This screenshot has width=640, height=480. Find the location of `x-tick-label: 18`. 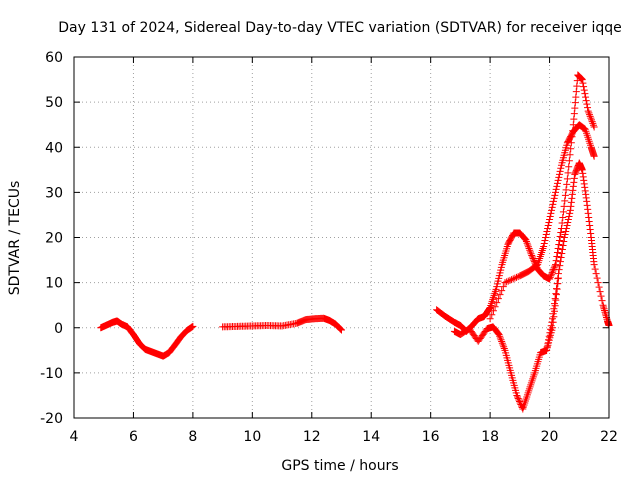

x-tick-label: 18 is located at coordinates (490, 437).